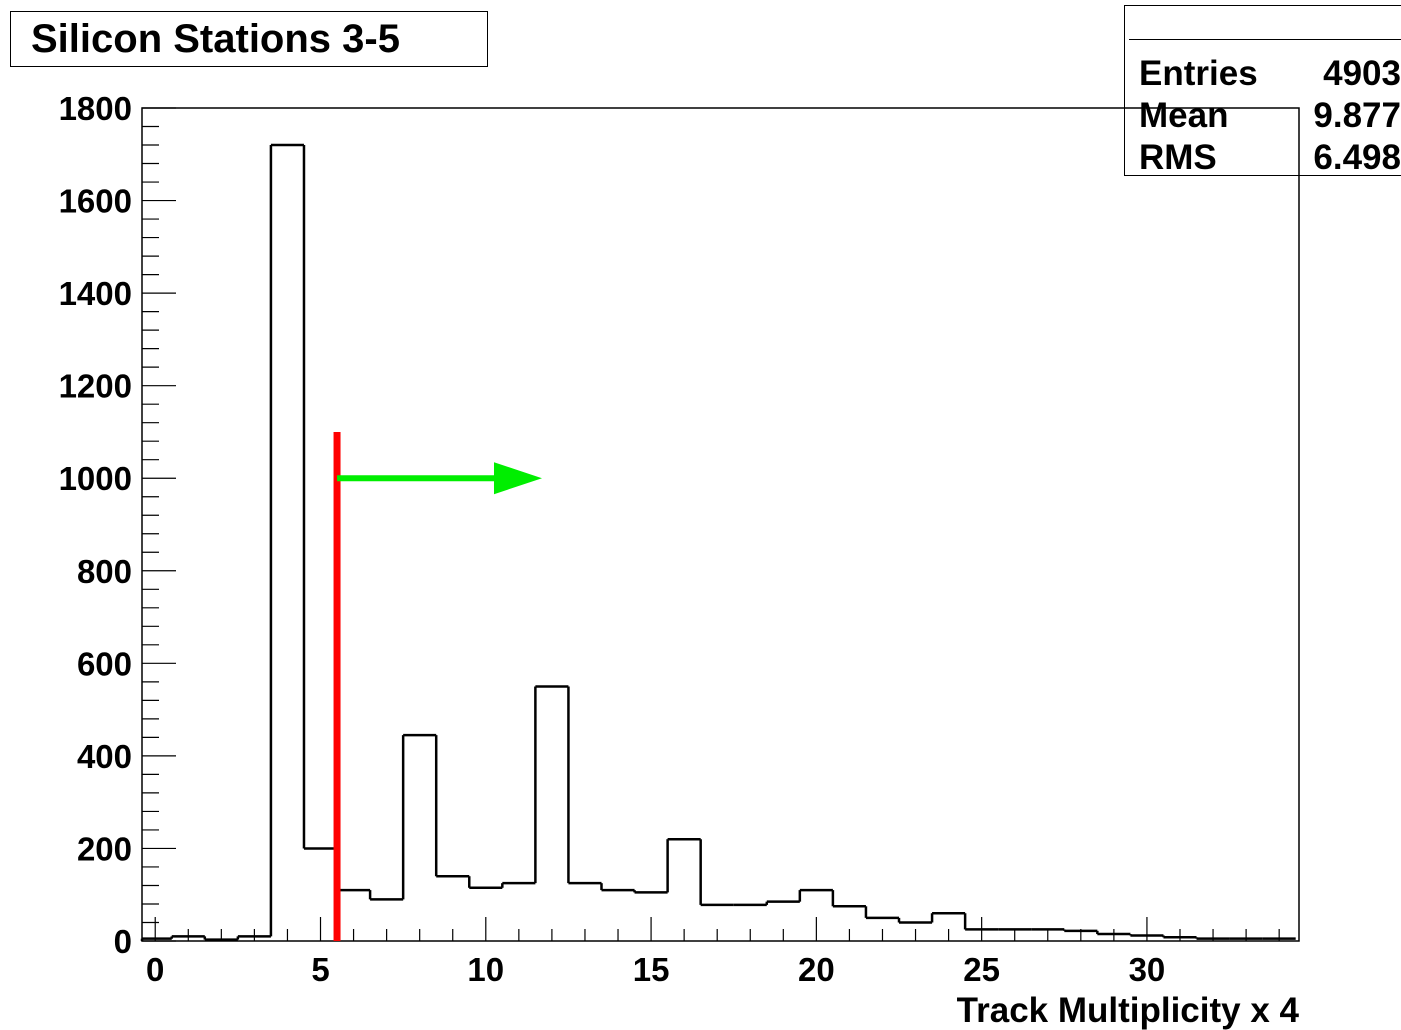 This screenshot has height=1030, width=1401. Describe the element at coordinates (981, 969) in the screenshot. I see `x-tick-label: 25` at that location.